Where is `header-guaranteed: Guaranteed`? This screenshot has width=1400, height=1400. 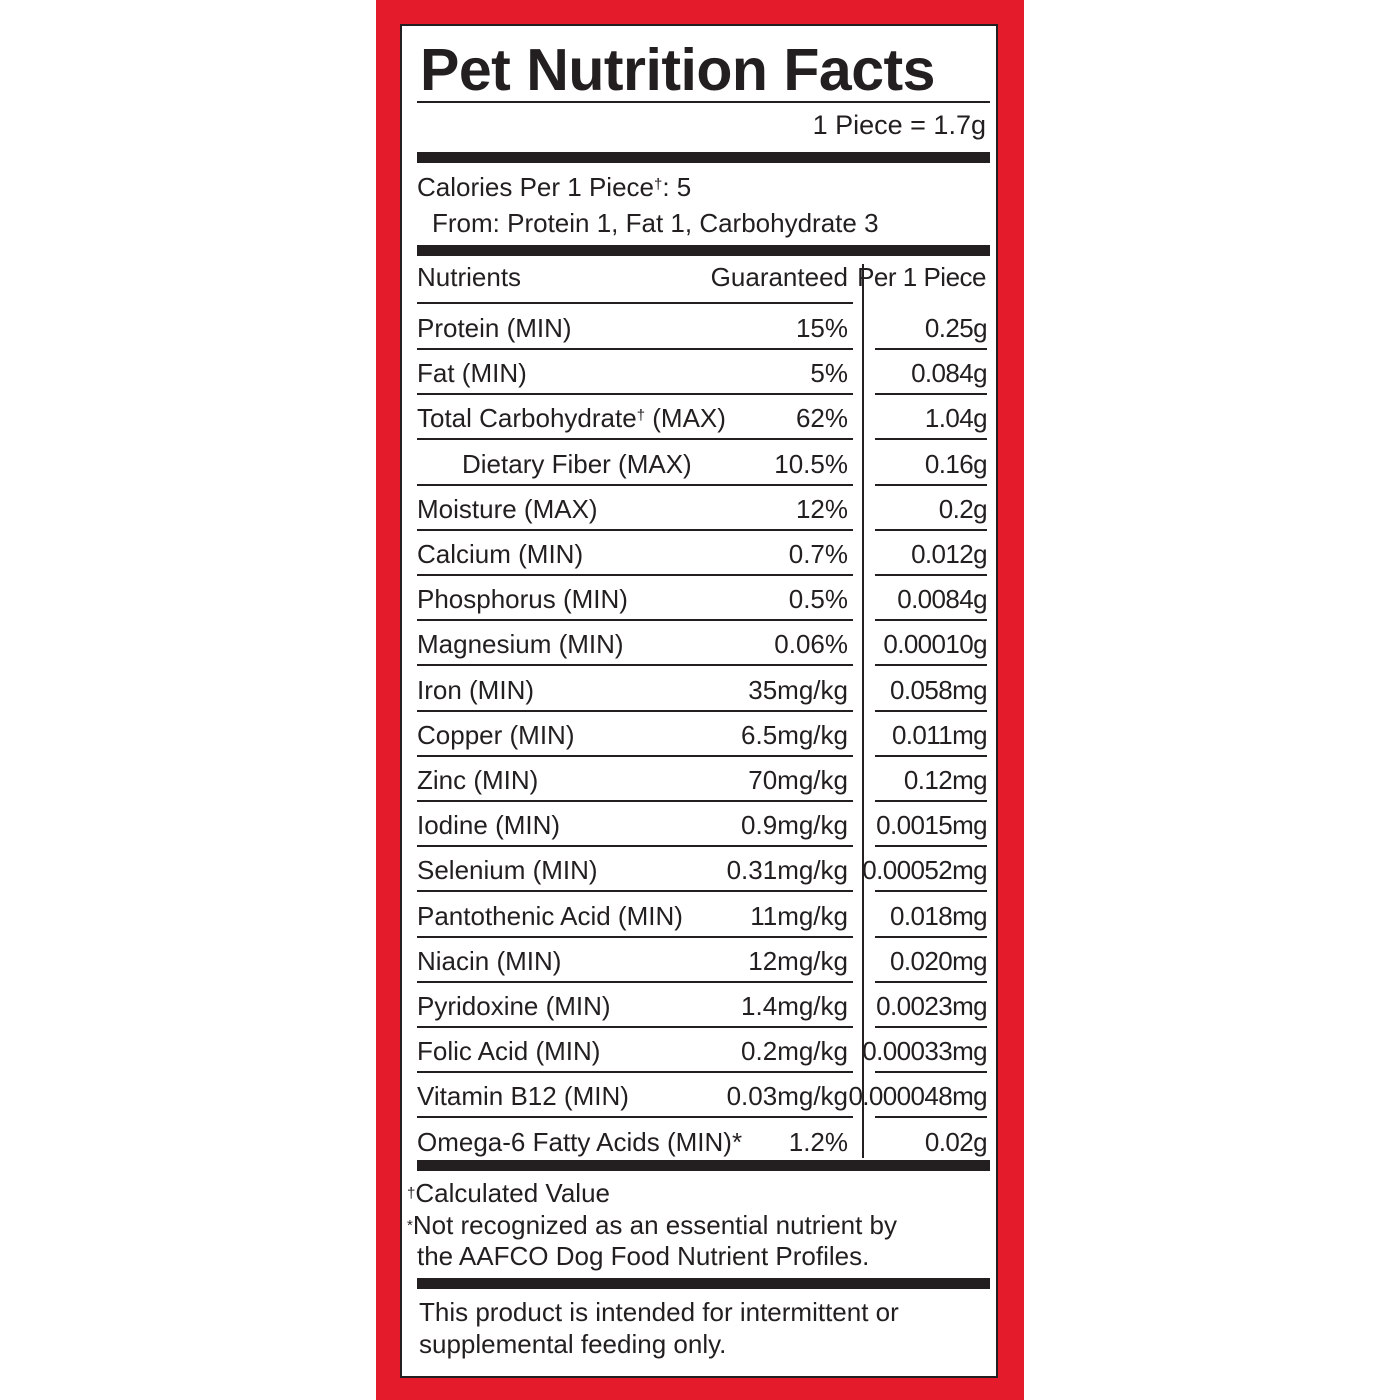 header-guaranteed: Guaranteed is located at coordinates (779, 277).